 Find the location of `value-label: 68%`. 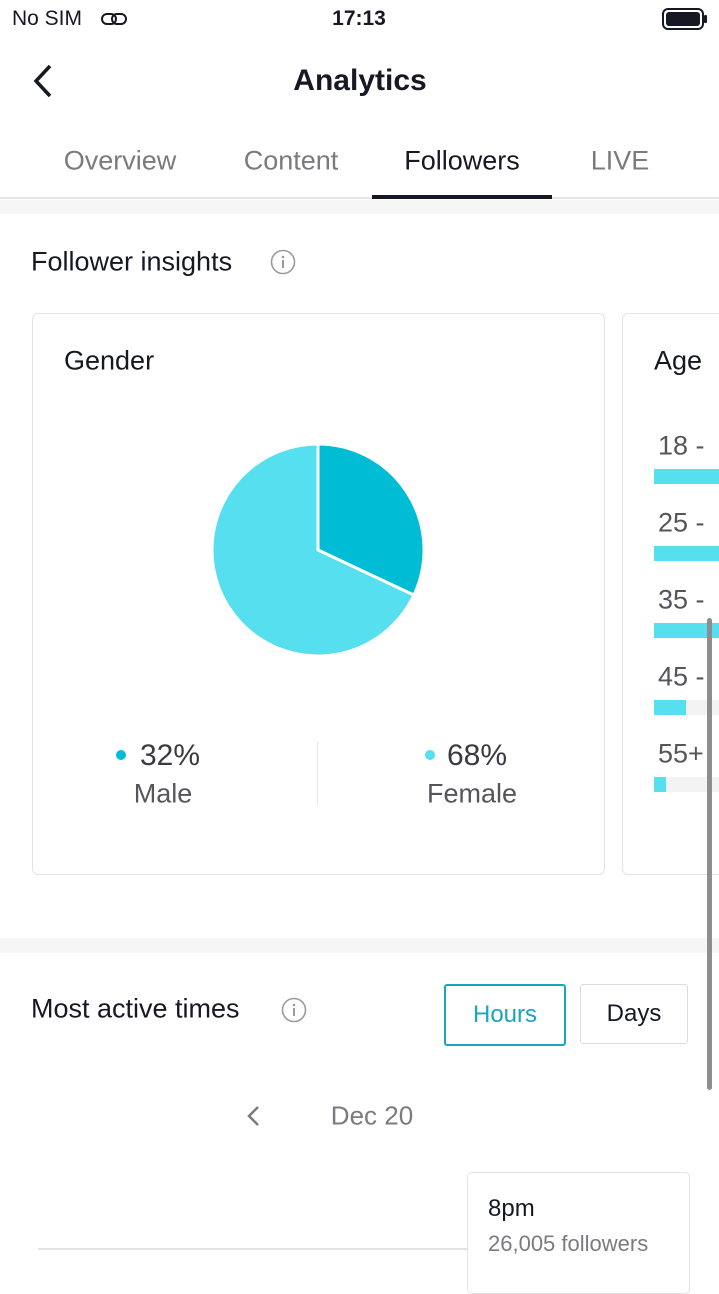

value-label: 68% is located at coordinates (477, 755).